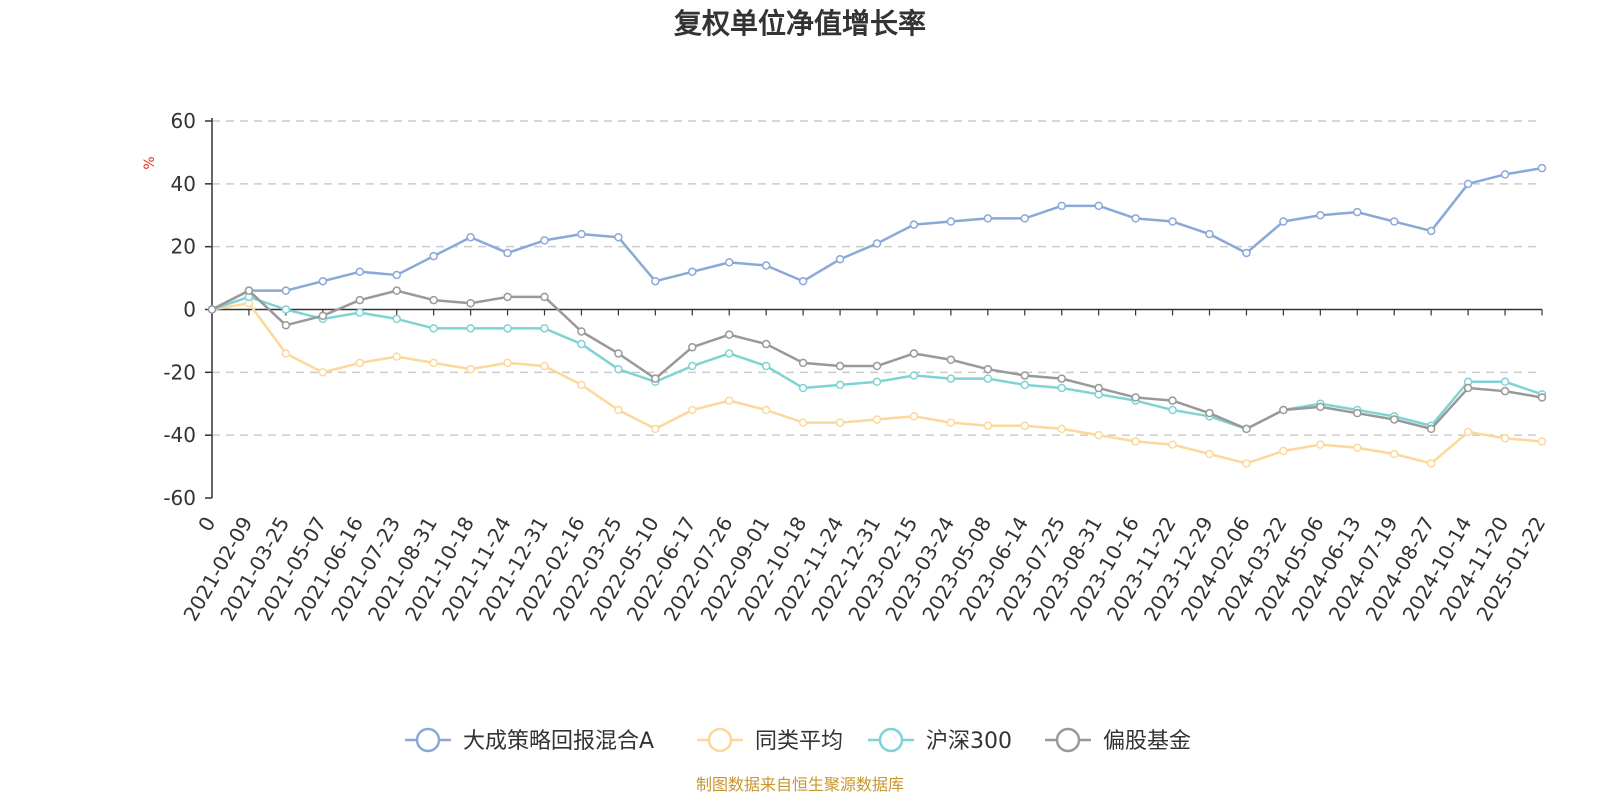 The image size is (1600, 800). What do you see at coordinates (183, 121) in the screenshot?
I see `y-tick-label: 60` at bounding box center [183, 121].